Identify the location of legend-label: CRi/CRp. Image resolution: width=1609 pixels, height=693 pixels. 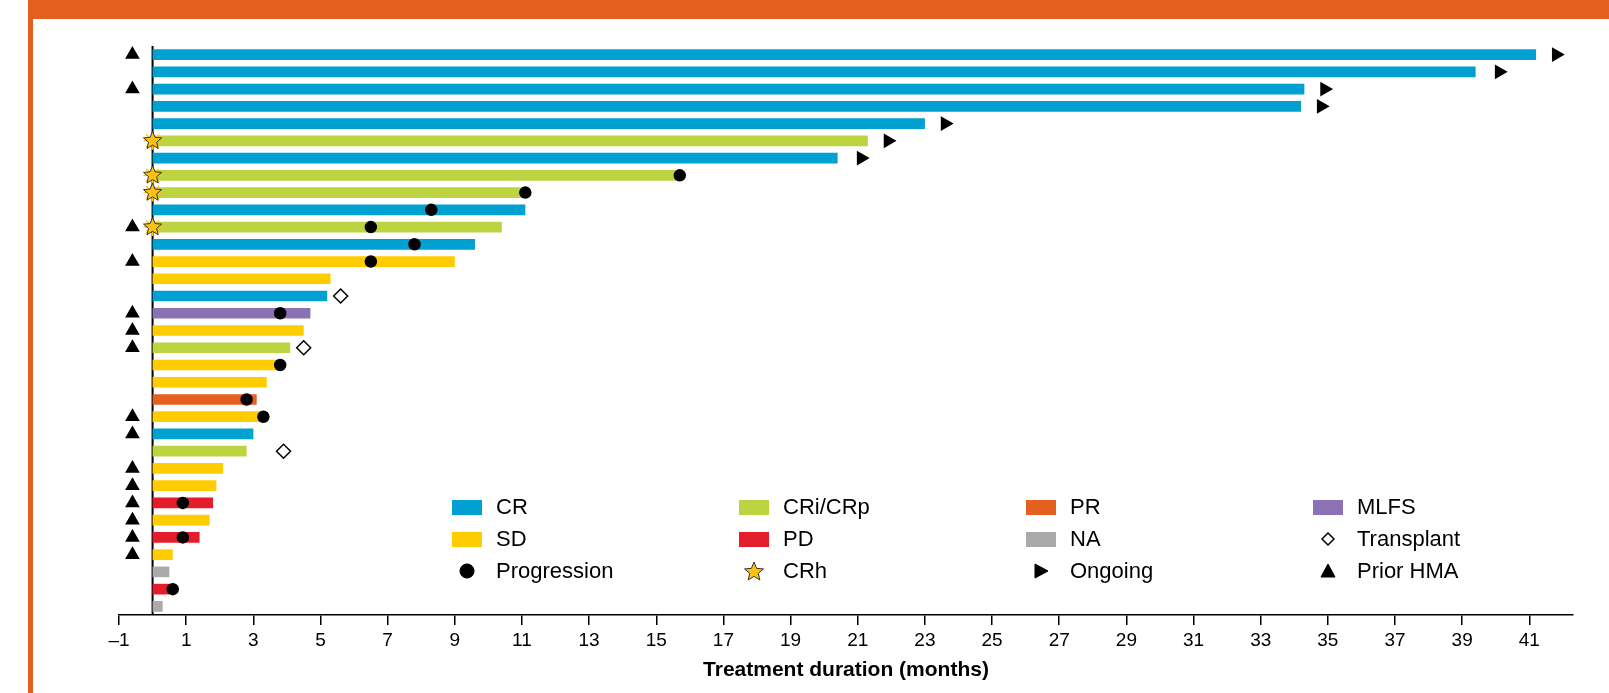
(826, 507).